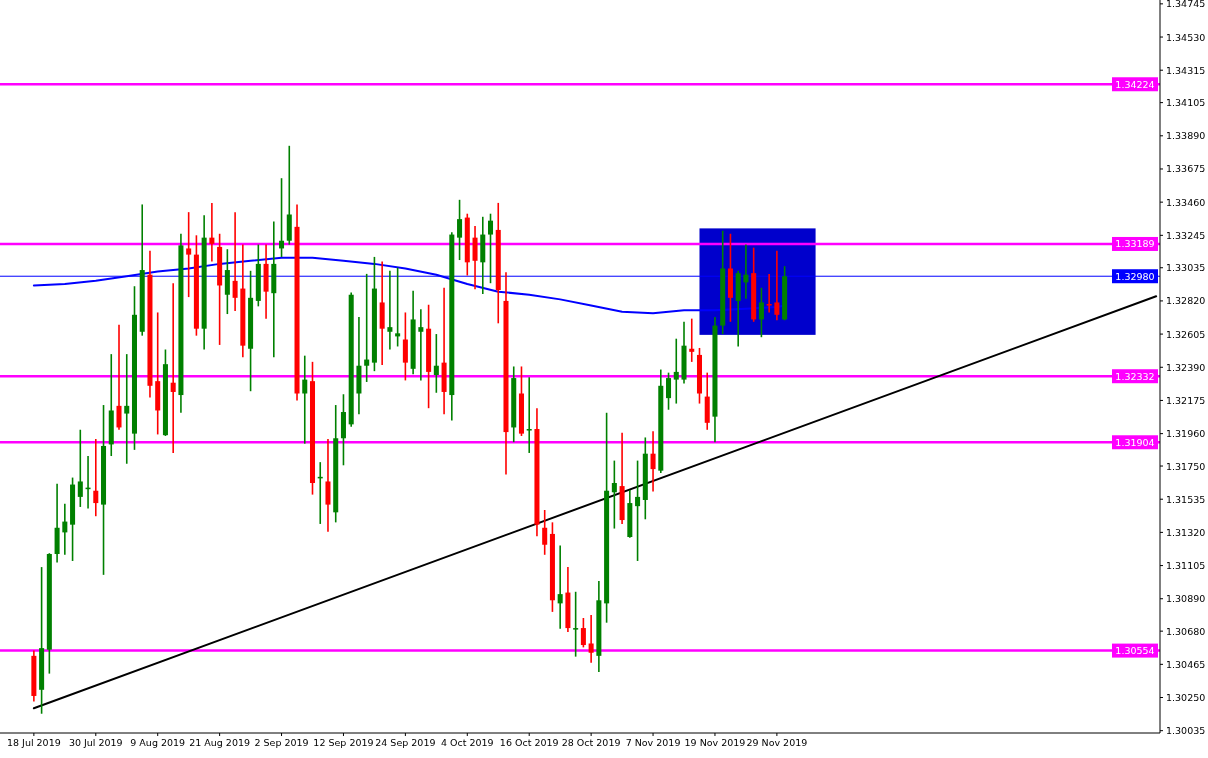 This screenshot has width=1208, height=758. What do you see at coordinates (1186, 499) in the screenshot?
I see `y-tick-label: 1.31535` at bounding box center [1186, 499].